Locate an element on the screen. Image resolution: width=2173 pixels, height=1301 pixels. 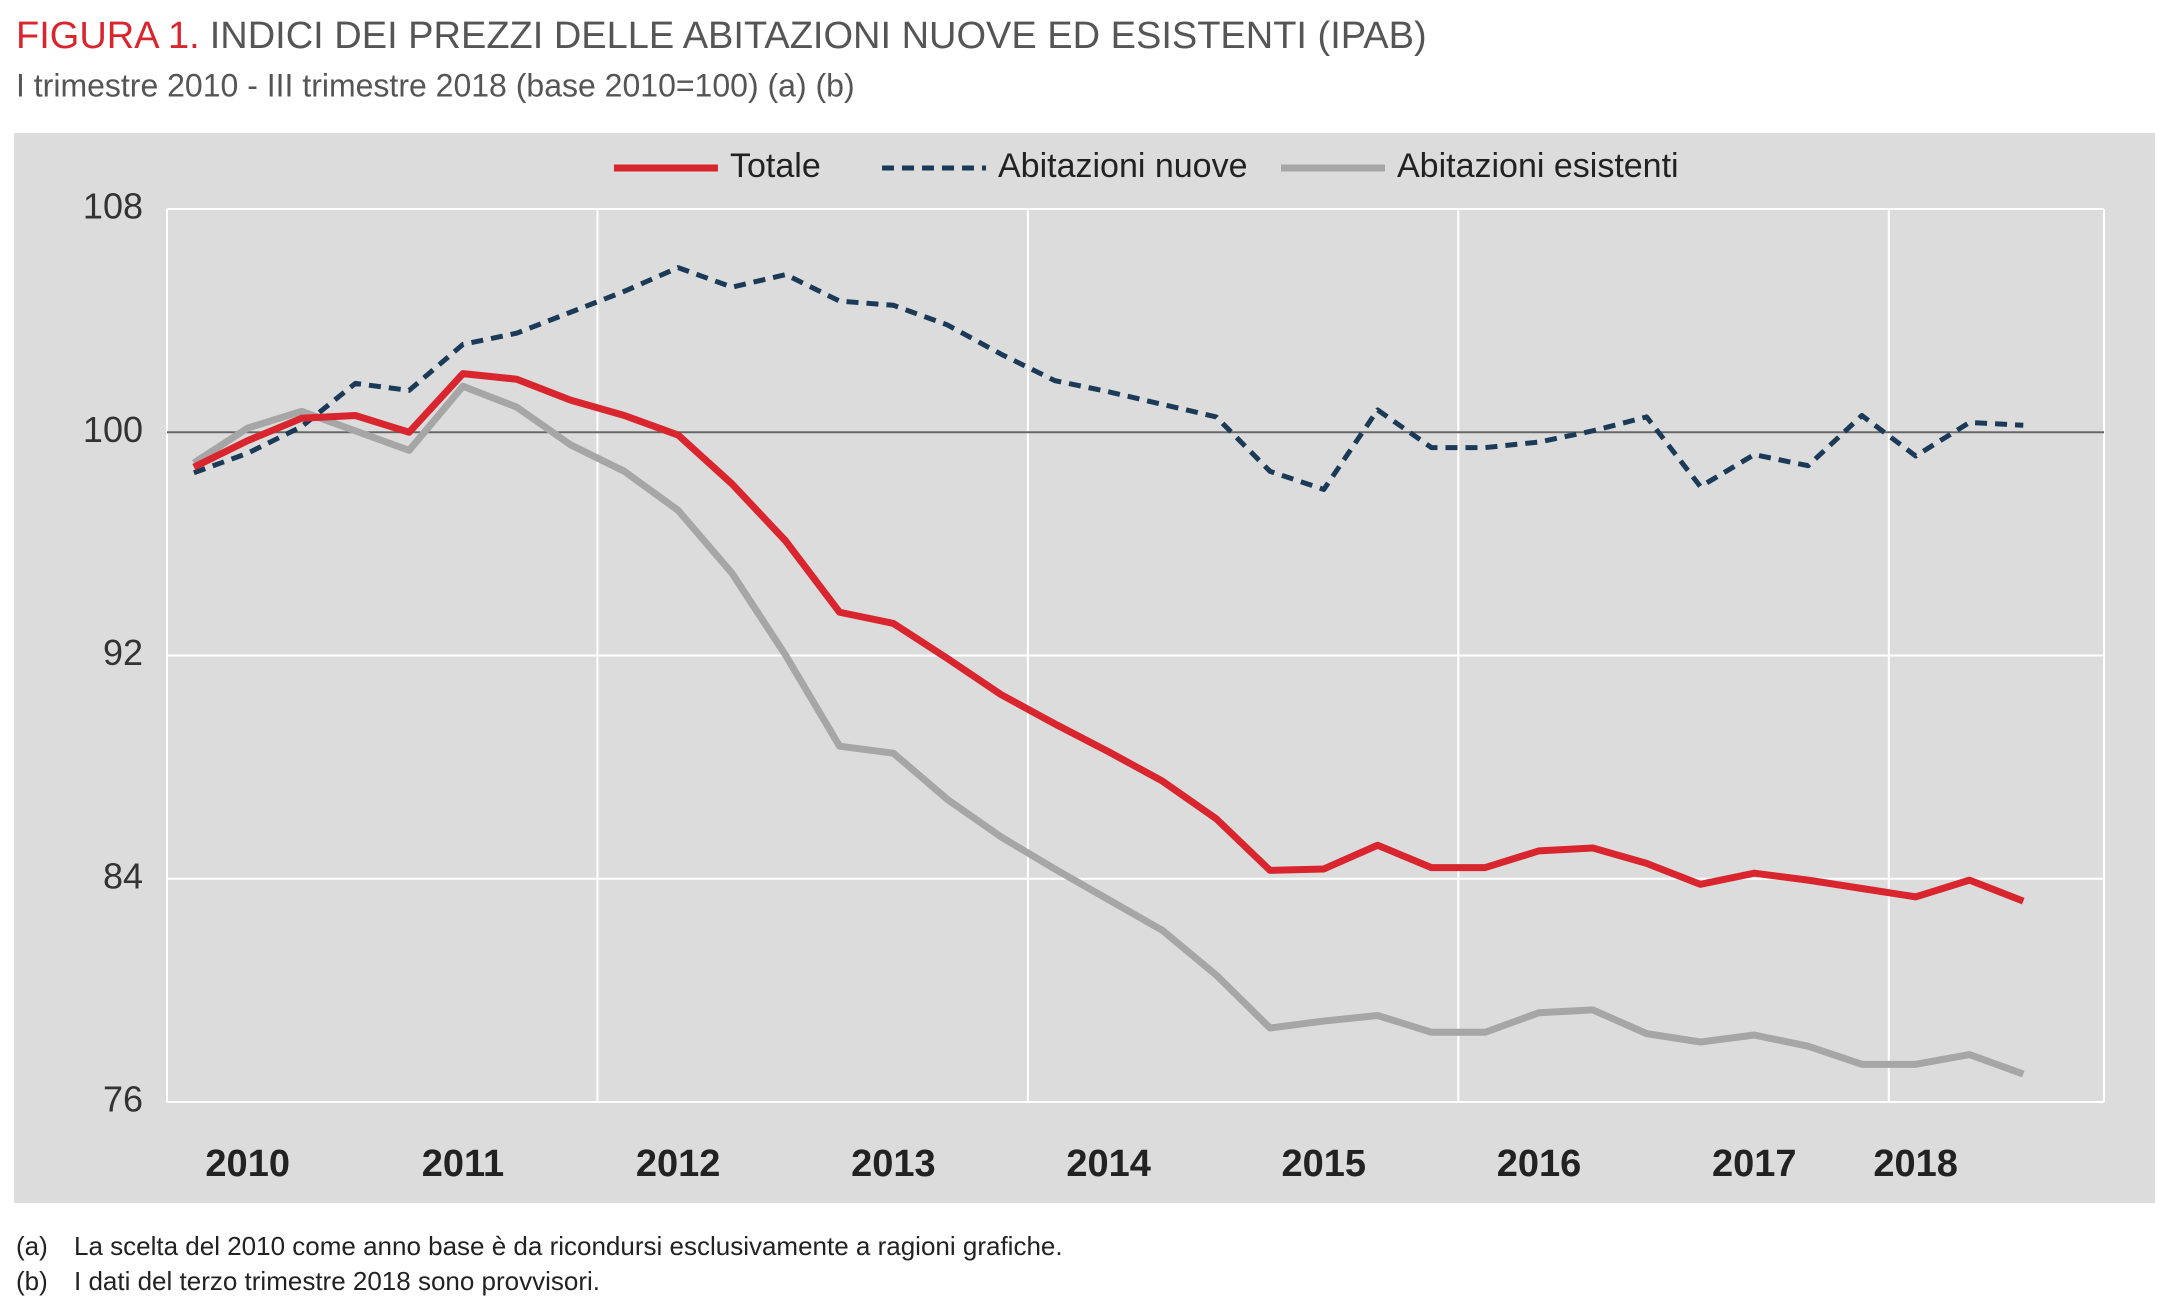
title-prefix: FIGURA 1. is located at coordinates (108, 36).